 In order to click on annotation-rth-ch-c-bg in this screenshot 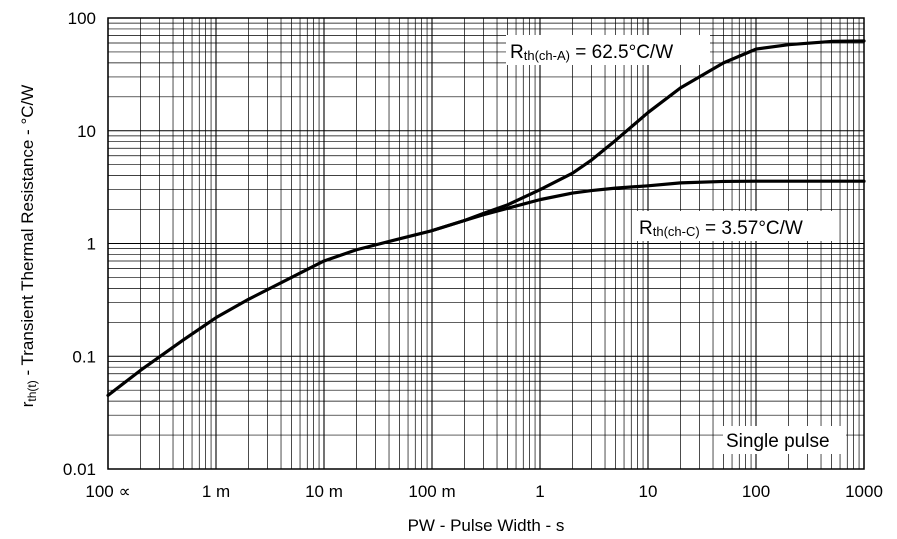, I will do `click(736, 226)`.